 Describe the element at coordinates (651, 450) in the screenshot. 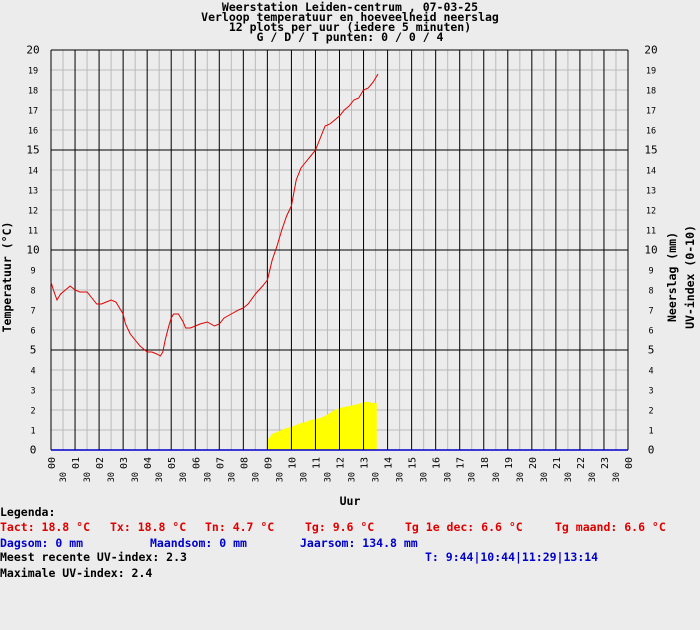

I see `y-tick-label-right: 0` at that location.